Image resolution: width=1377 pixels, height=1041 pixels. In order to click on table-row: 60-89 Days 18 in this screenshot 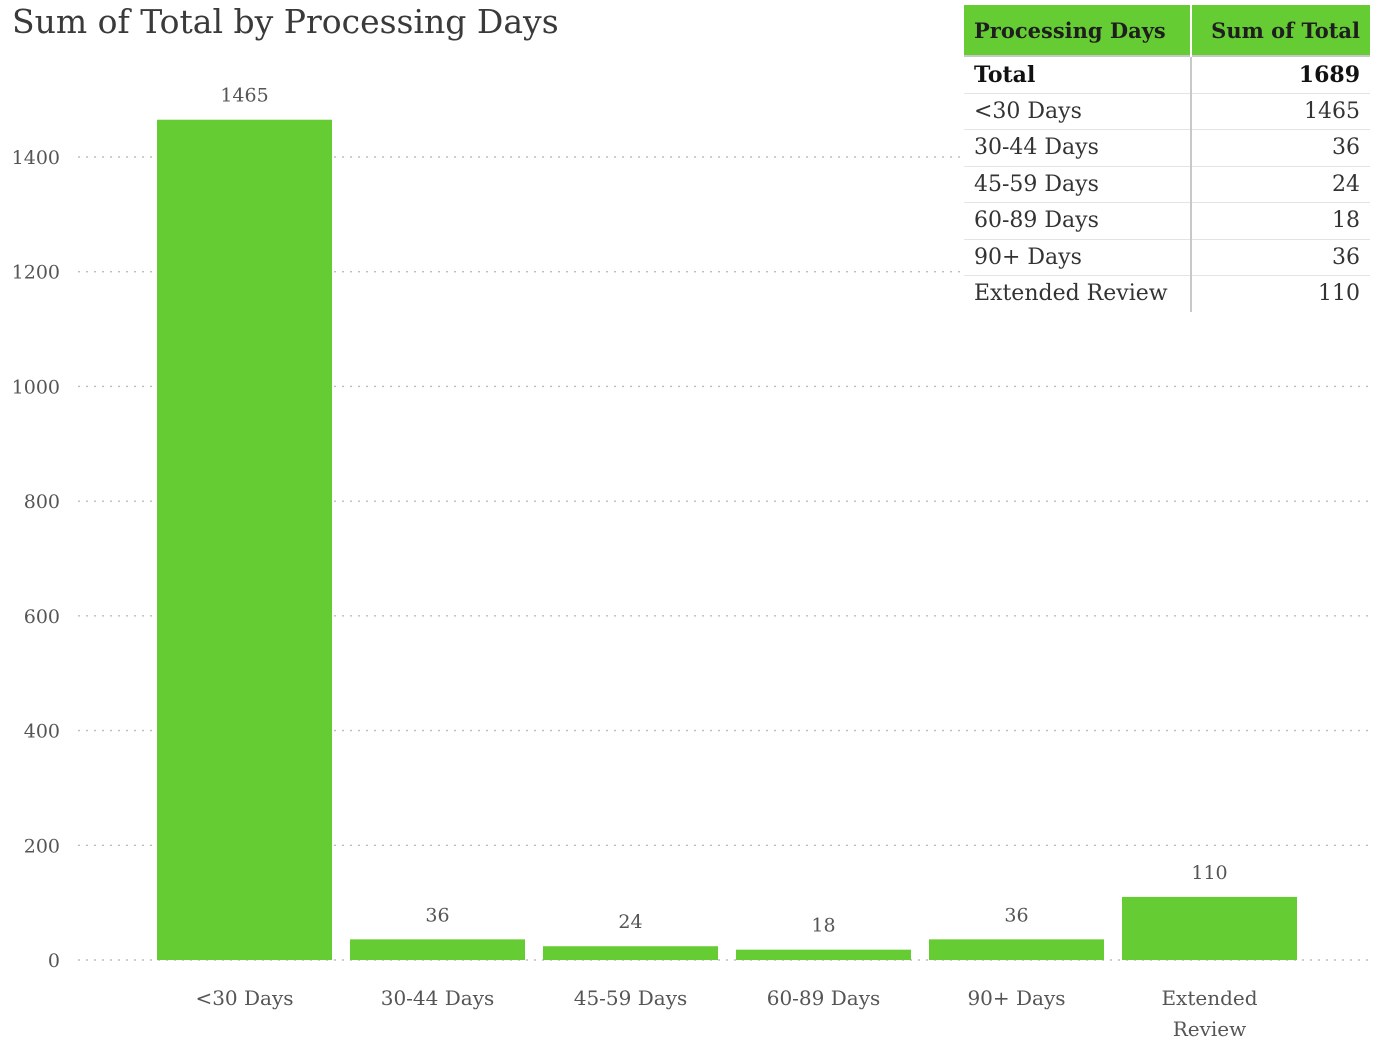, I will do `click(1167, 221)`.